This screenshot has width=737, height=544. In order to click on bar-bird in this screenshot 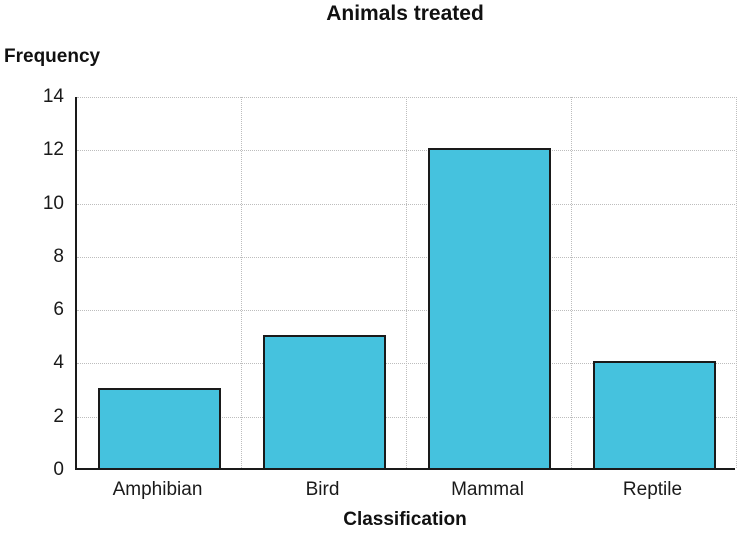, I will do `click(324, 401)`.